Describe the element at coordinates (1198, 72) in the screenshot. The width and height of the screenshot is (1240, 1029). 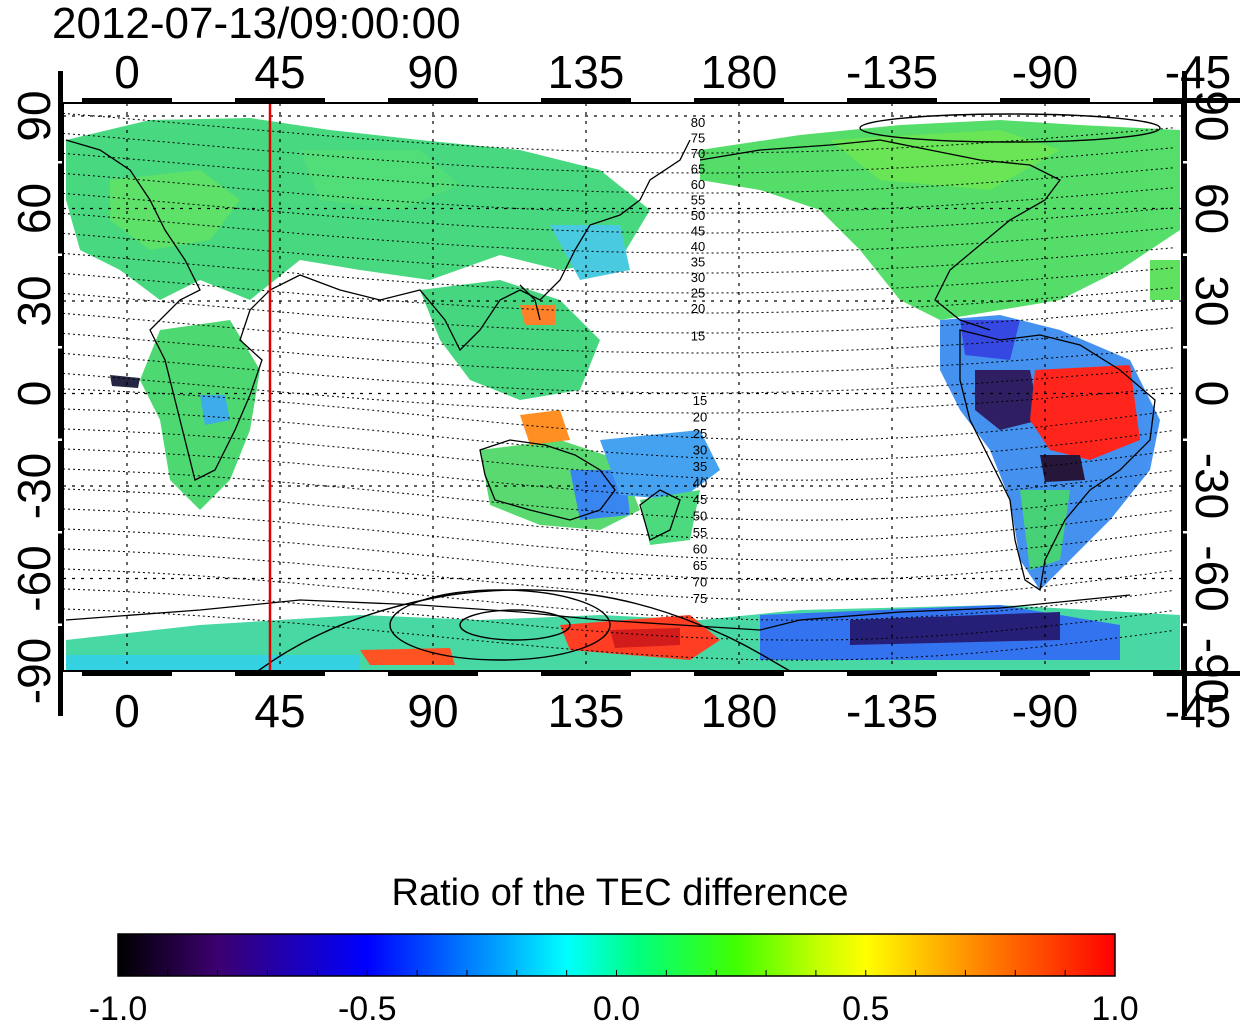
I see `lon-tick-label-top: -45` at that location.